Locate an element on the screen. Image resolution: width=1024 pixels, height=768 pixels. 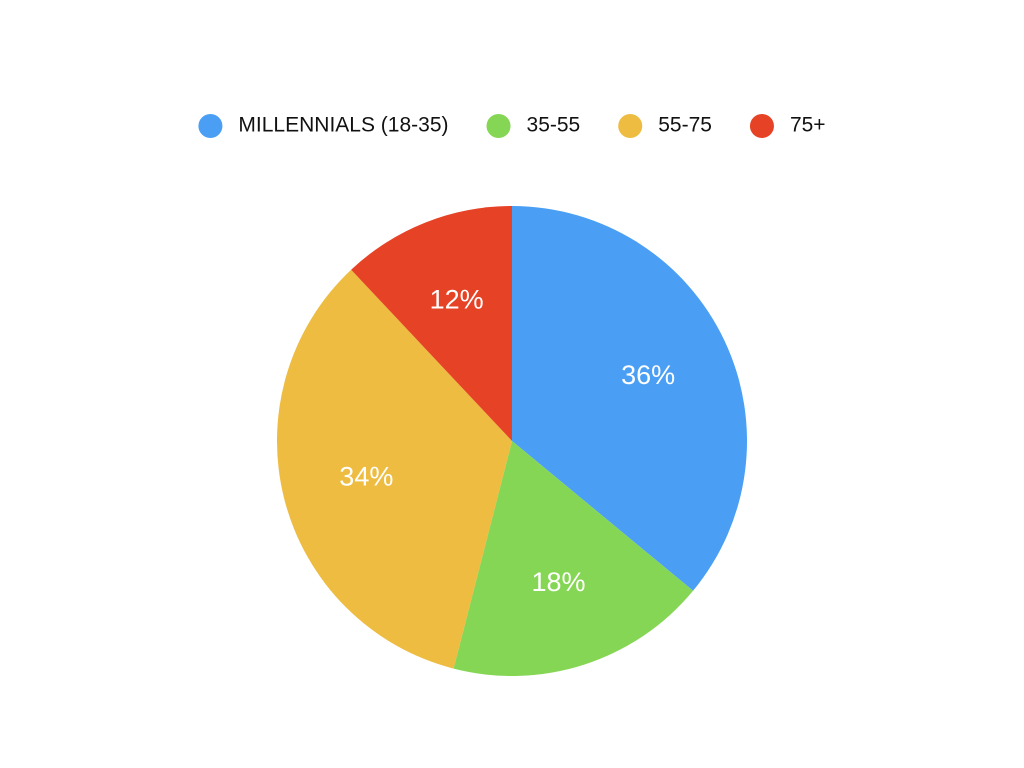
legend-label: MILLENNIALS (18-35) is located at coordinates (343, 125).